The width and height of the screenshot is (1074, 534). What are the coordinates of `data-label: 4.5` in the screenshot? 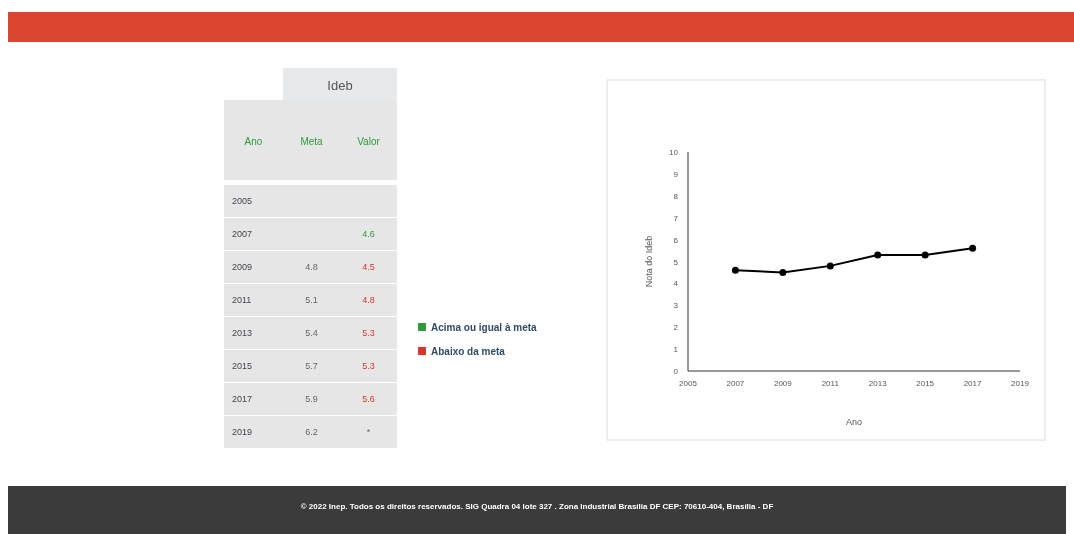 It's located at (368, 267).